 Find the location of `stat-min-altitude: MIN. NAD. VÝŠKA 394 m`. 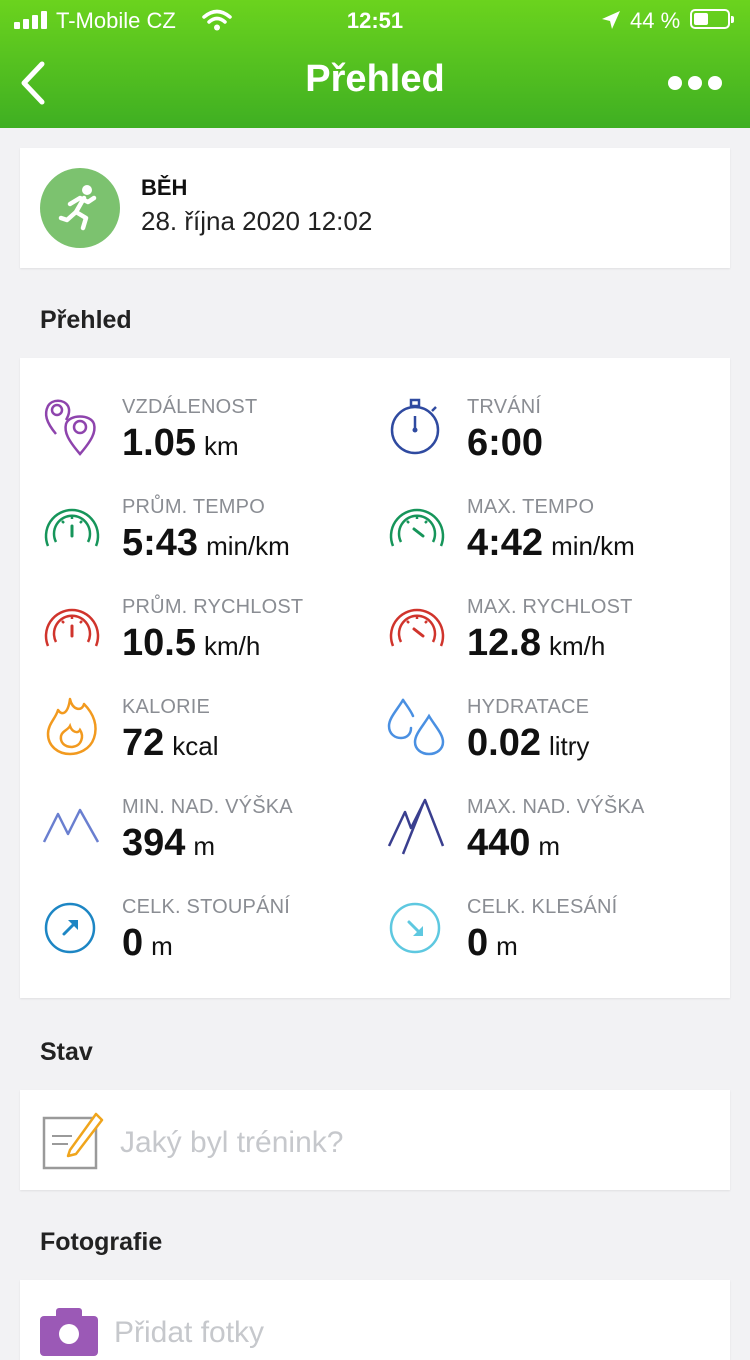

stat-min-altitude: MIN. NAD. VÝŠKA 394 m is located at coordinates (212, 841).